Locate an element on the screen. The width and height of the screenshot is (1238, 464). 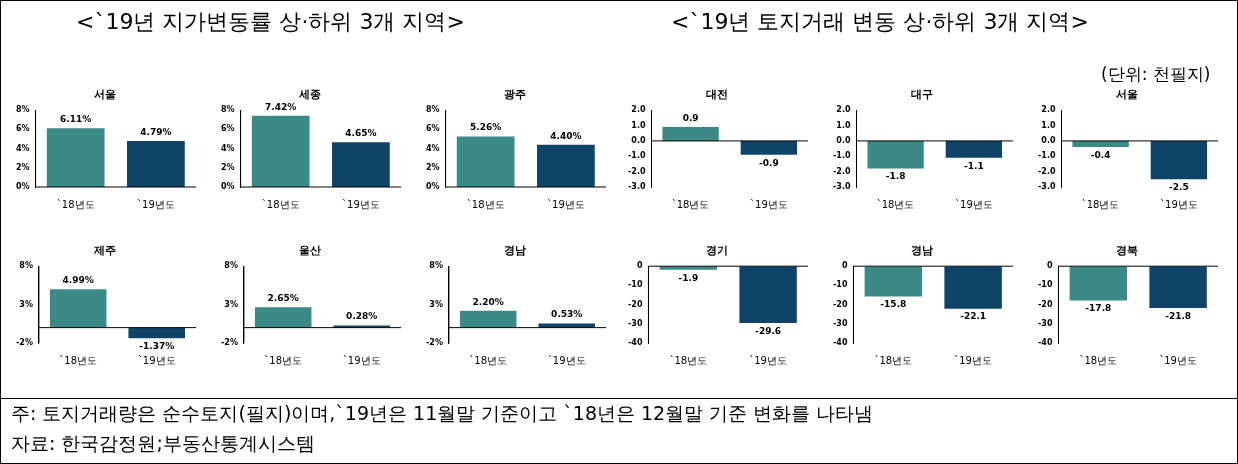
chart-title: 경남 is located at coordinates (921, 251).